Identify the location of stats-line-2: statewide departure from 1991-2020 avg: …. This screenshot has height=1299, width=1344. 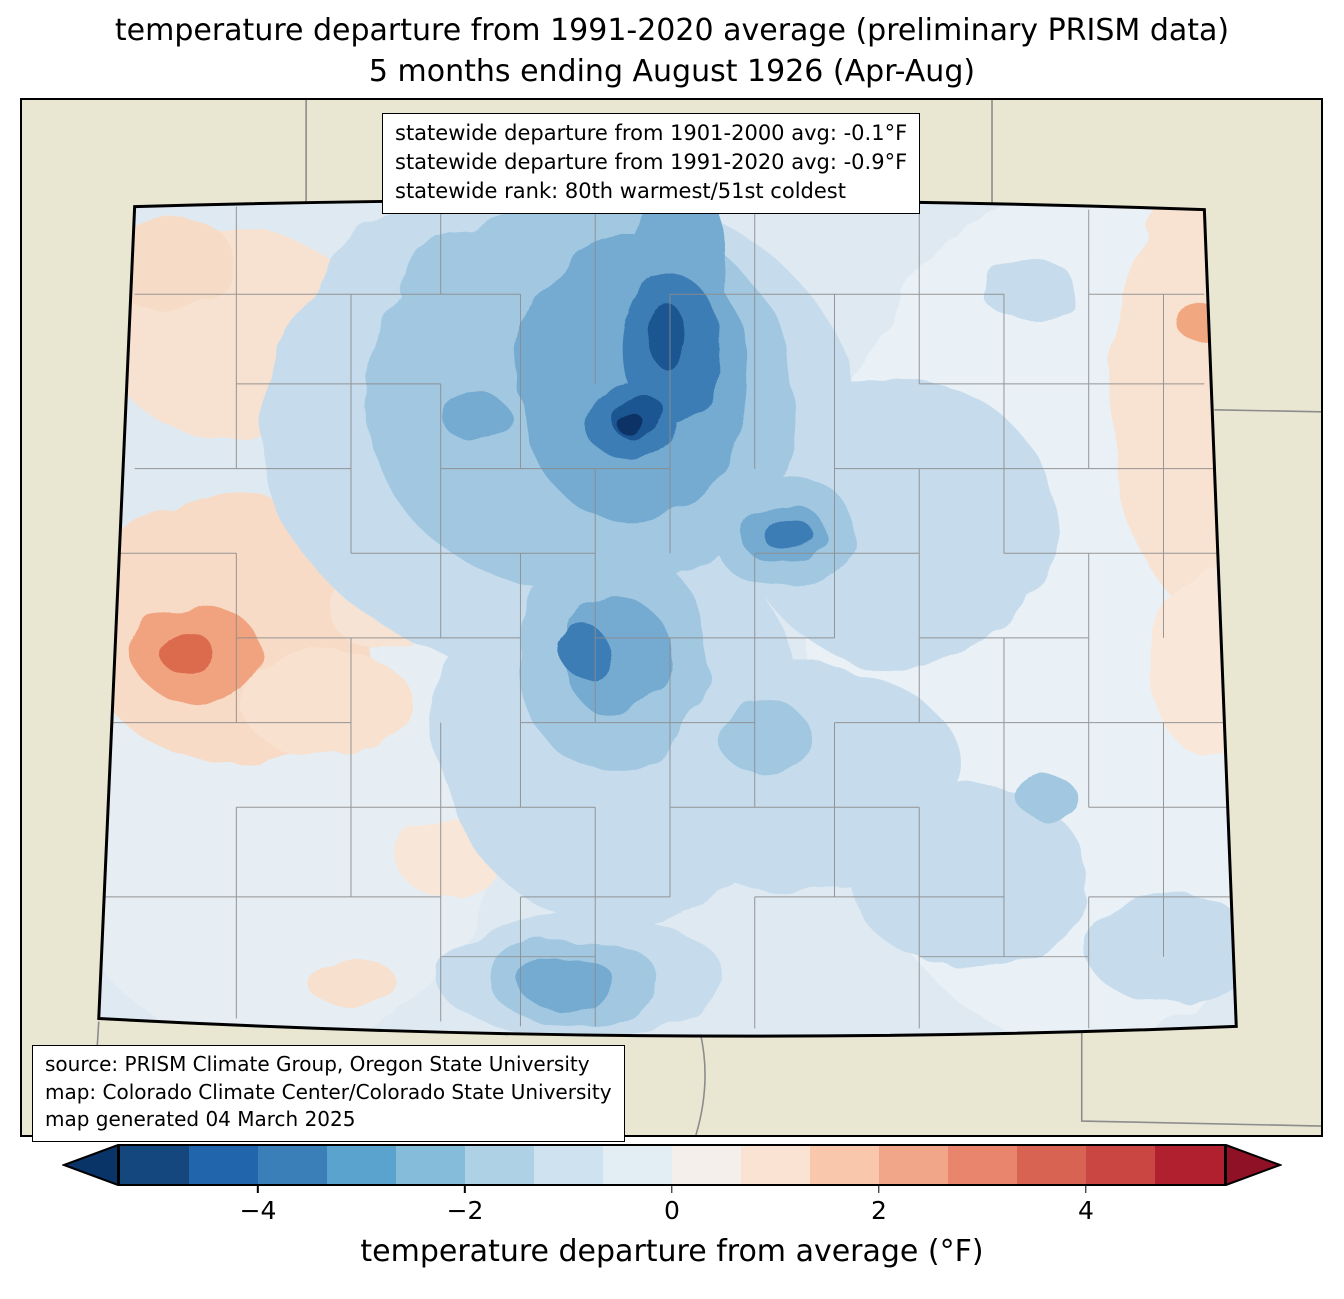
(651, 161).